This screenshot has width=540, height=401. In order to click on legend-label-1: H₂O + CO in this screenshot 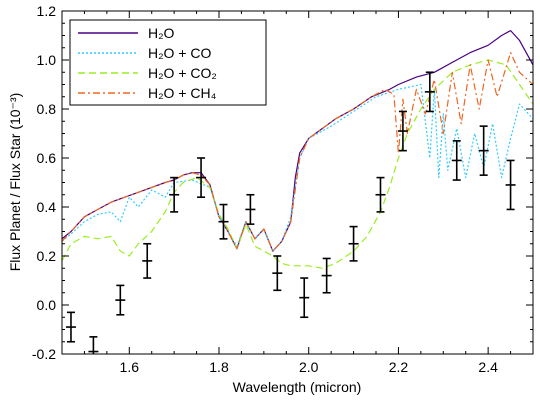, I will do `click(180, 53)`.